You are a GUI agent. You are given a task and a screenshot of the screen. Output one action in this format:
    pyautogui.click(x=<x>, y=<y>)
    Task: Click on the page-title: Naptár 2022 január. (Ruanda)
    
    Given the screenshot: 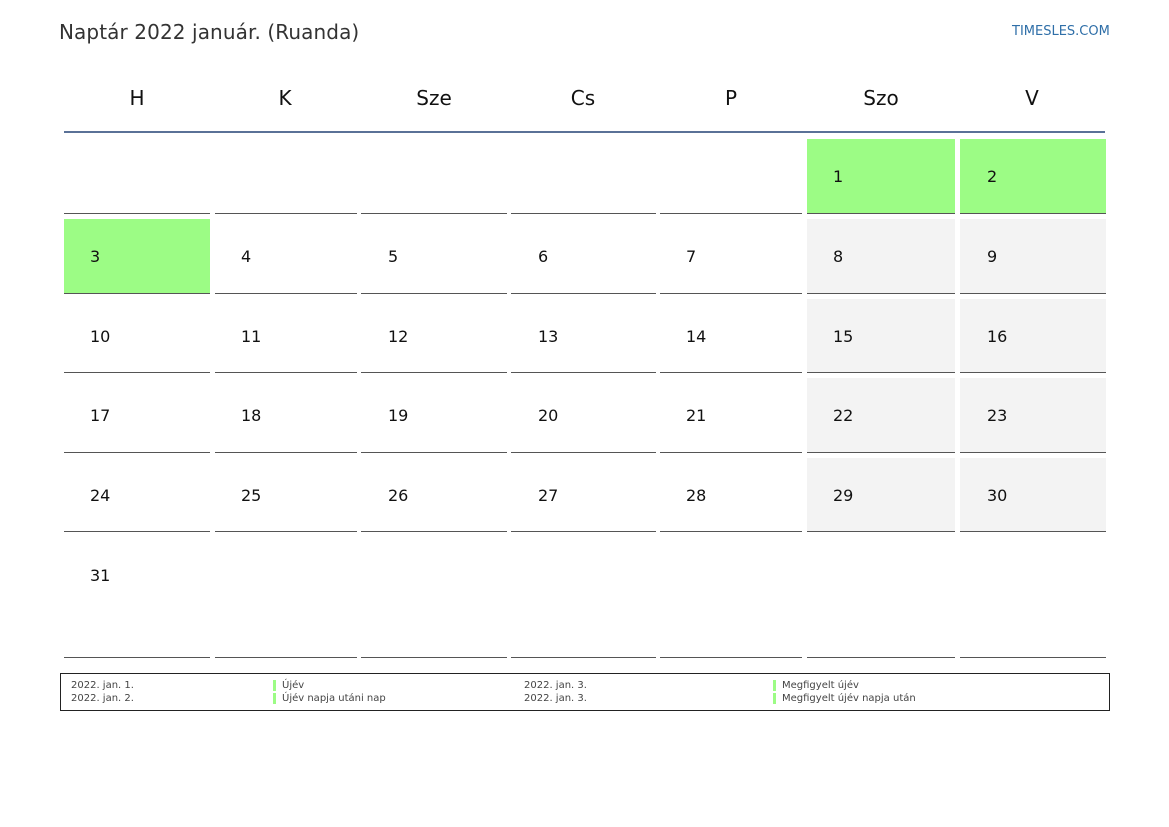 What is the action you would take?
    pyautogui.click(x=209, y=32)
    